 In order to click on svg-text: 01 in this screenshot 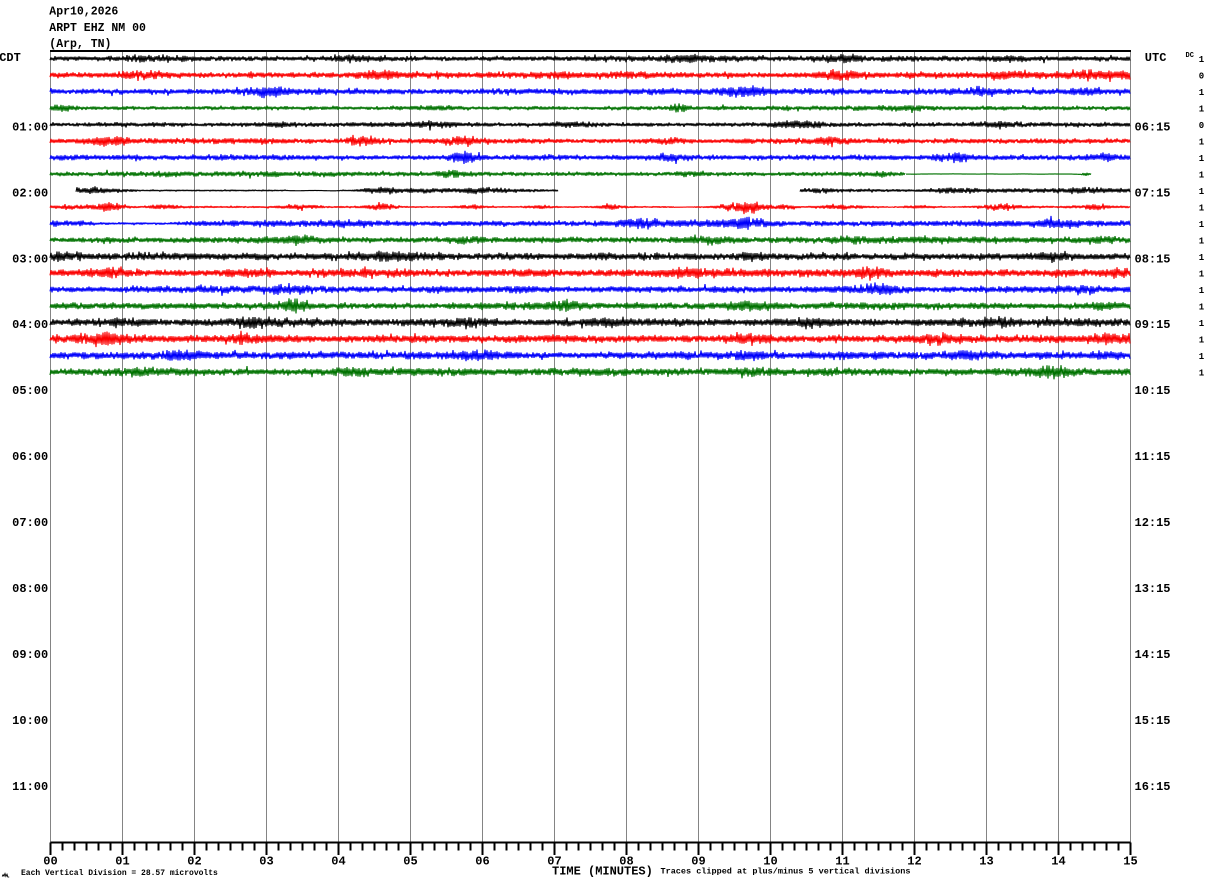, I will do `click(122, 862)`.